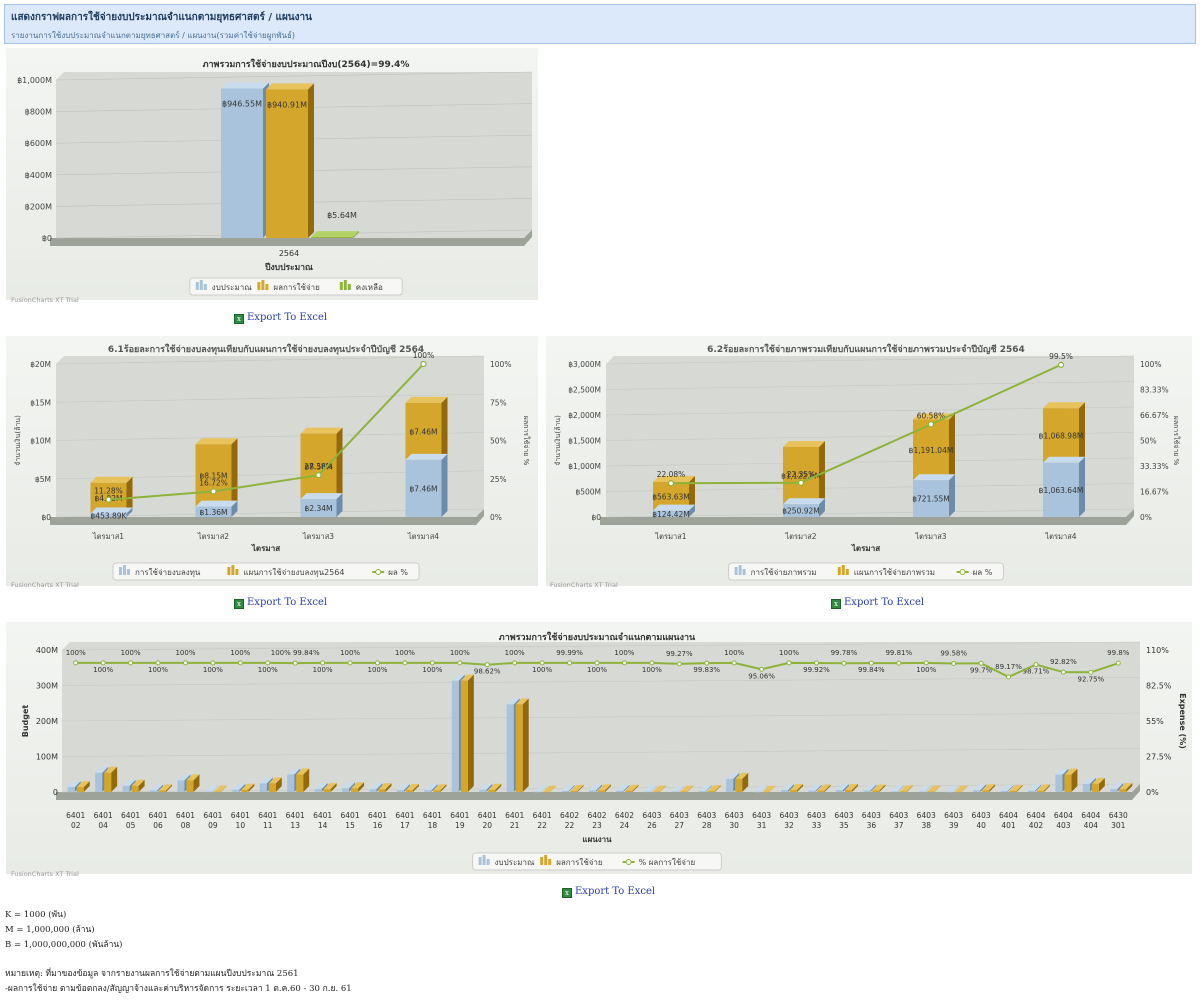 The width and height of the screenshot is (1200, 1006). I want to click on y2-axis-title: Expense (%), so click(1182, 721).